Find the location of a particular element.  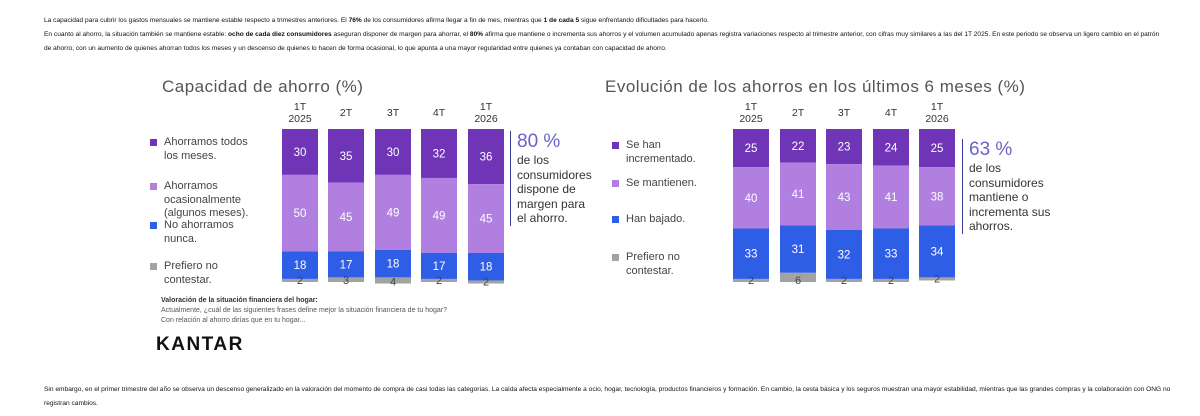

legend-item: Prefiero no contestar. is located at coordinates (184, 273).